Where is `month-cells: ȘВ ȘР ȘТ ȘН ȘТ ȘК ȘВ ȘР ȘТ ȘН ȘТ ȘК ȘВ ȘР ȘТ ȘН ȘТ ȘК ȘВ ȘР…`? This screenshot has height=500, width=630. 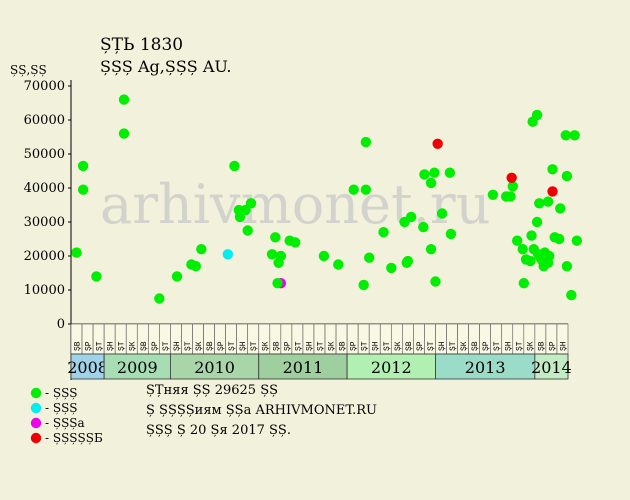 month-cells: ȘВ ȘР ȘТ ȘН ȘТ ȘК ȘВ ȘР ȘТ ȘН ȘТ ȘК ȘВ ȘР ȘТ ȘН ȘТ ȘК ȘВ ȘР… is located at coordinates (319, 339).